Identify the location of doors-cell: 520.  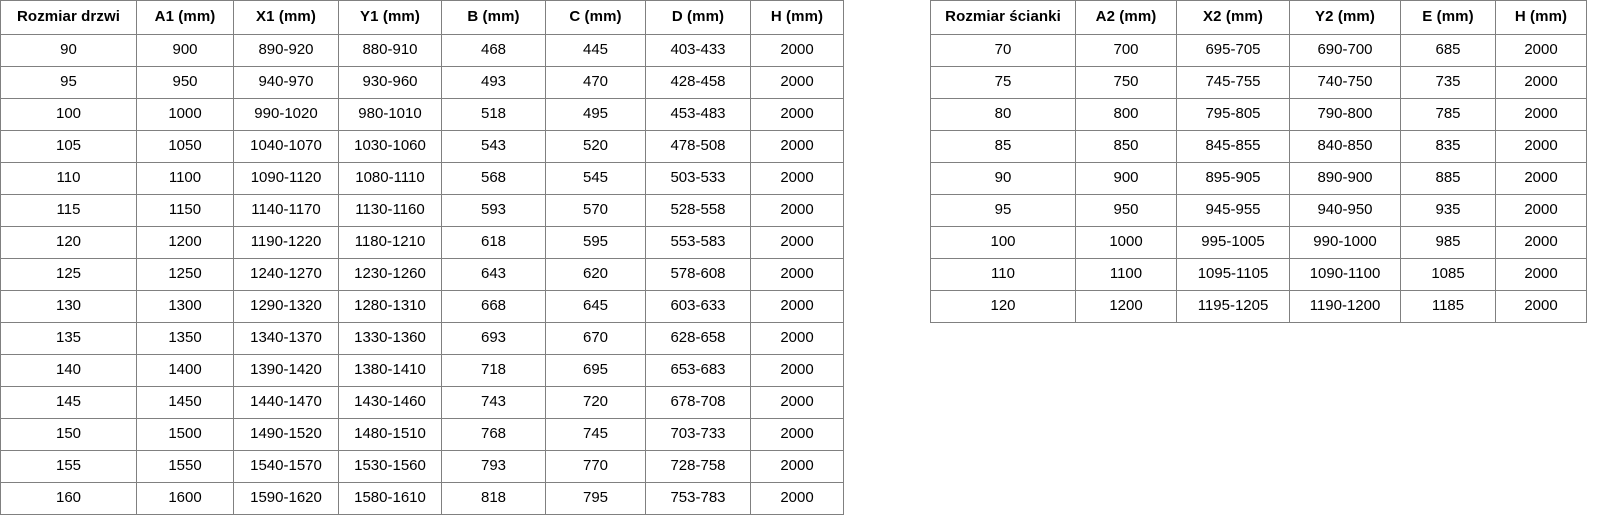
(595, 146).